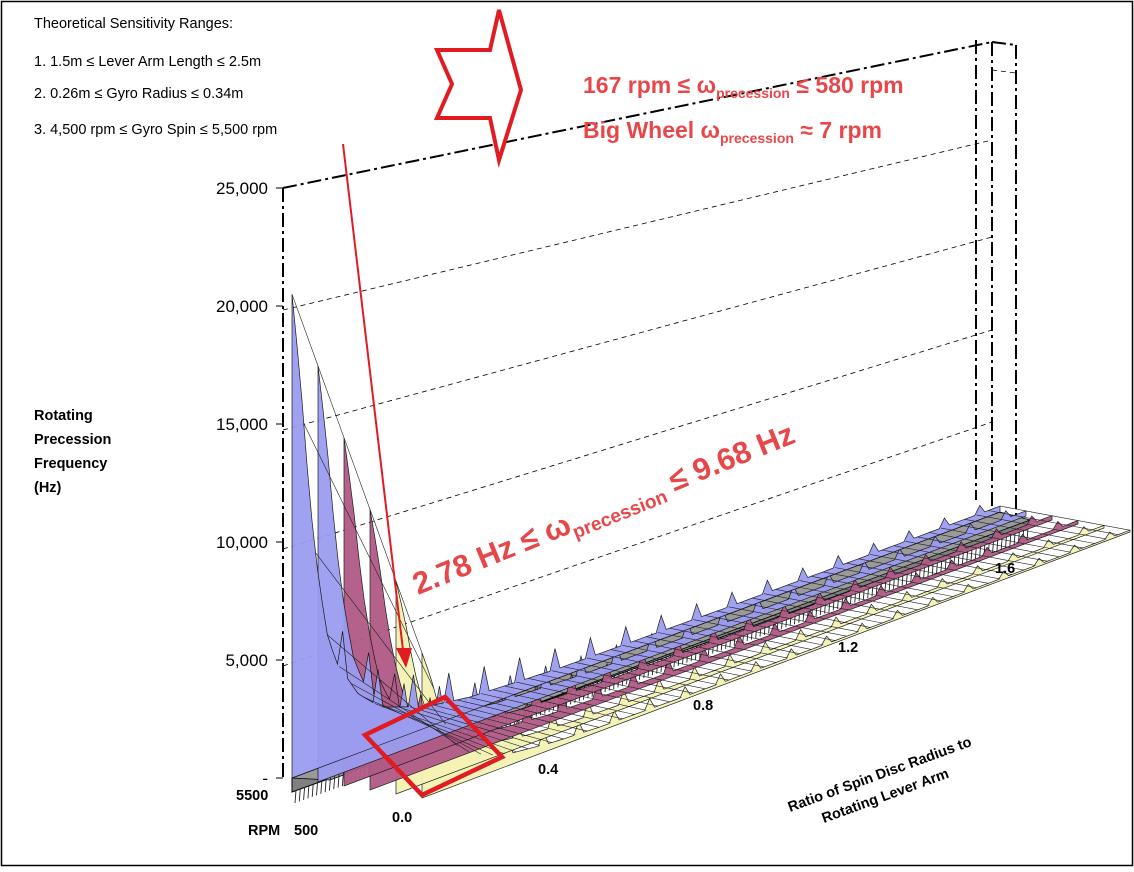 The image size is (1134, 872). What do you see at coordinates (252, 796) in the screenshot?
I see `y-tick-label-5500: 5500` at bounding box center [252, 796].